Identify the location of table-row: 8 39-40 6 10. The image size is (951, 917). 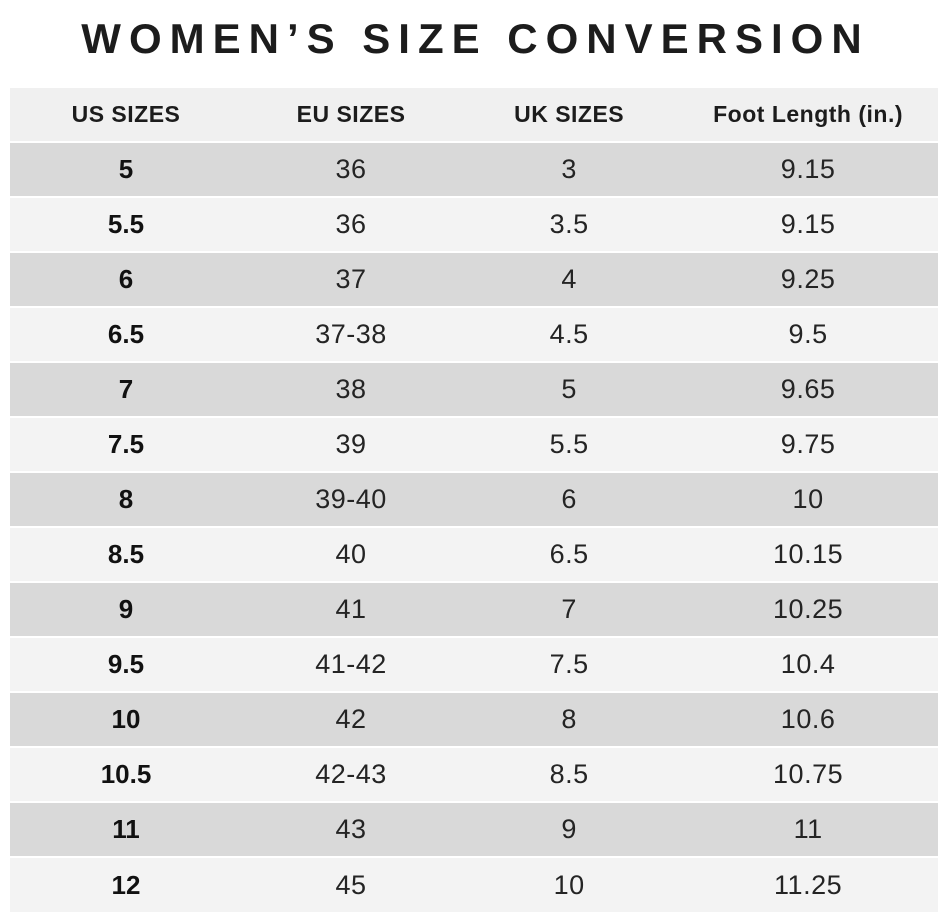
(474, 499).